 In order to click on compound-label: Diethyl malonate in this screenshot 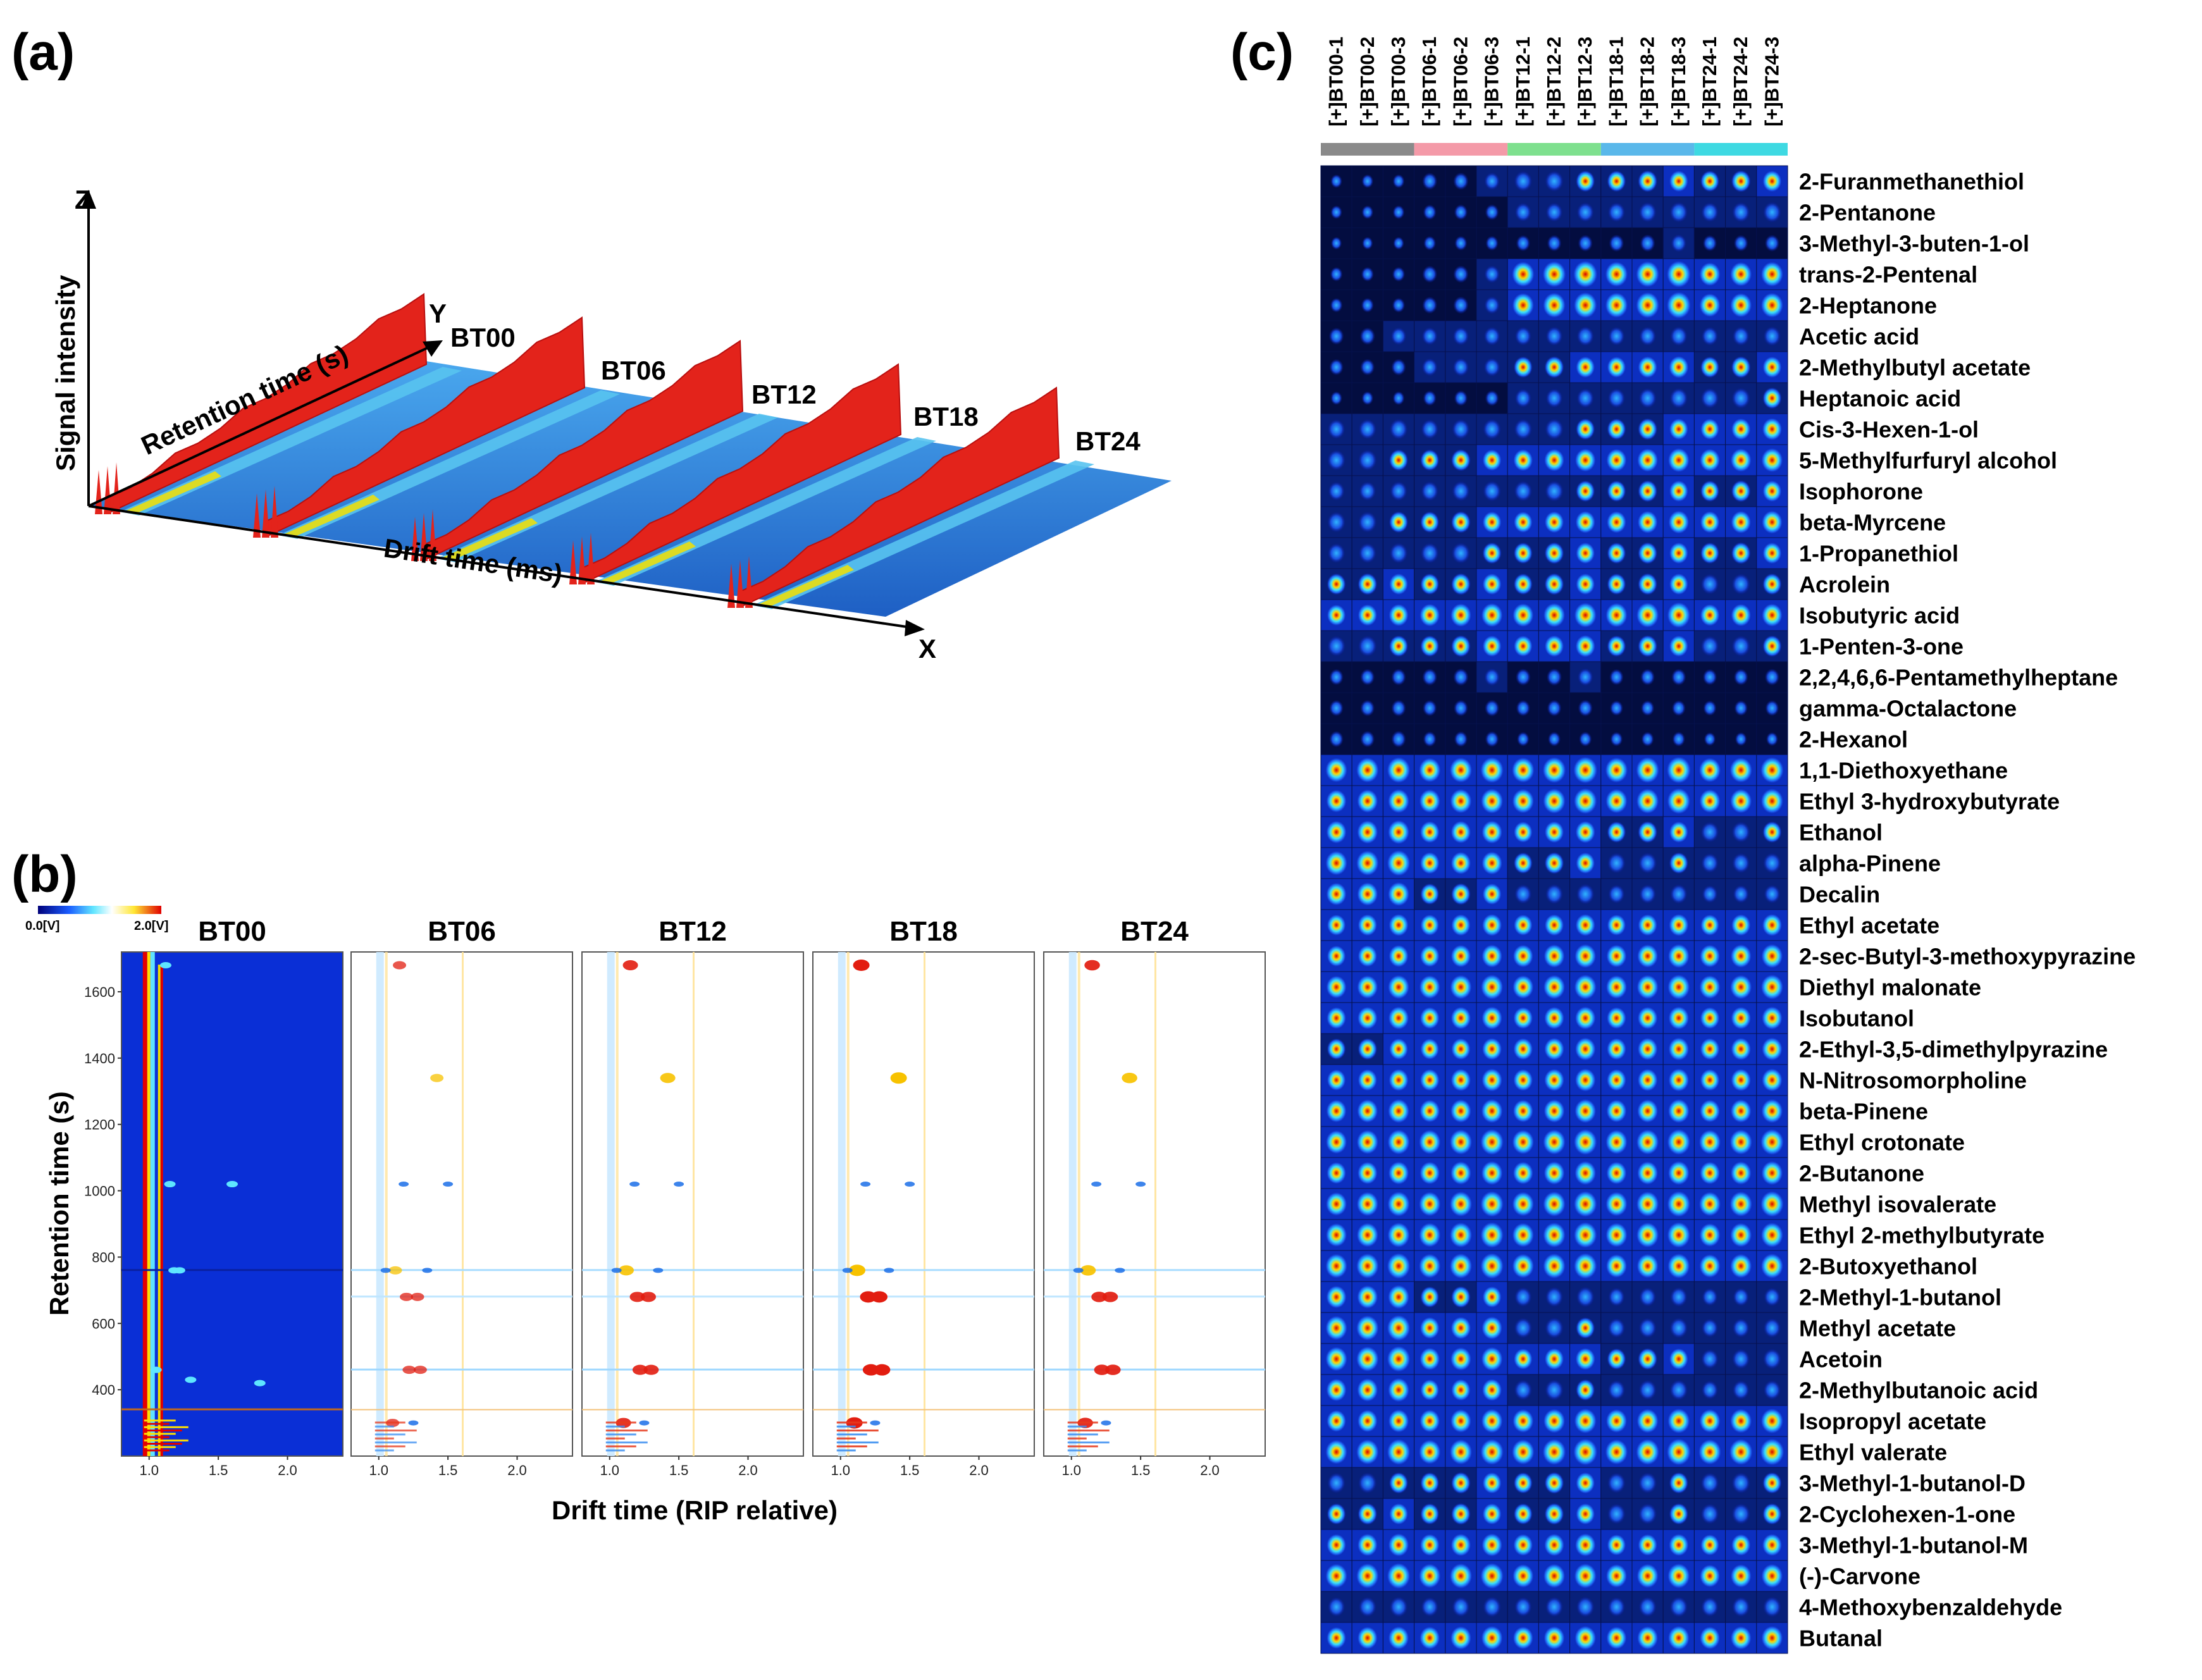, I will do `click(1890, 988)`.